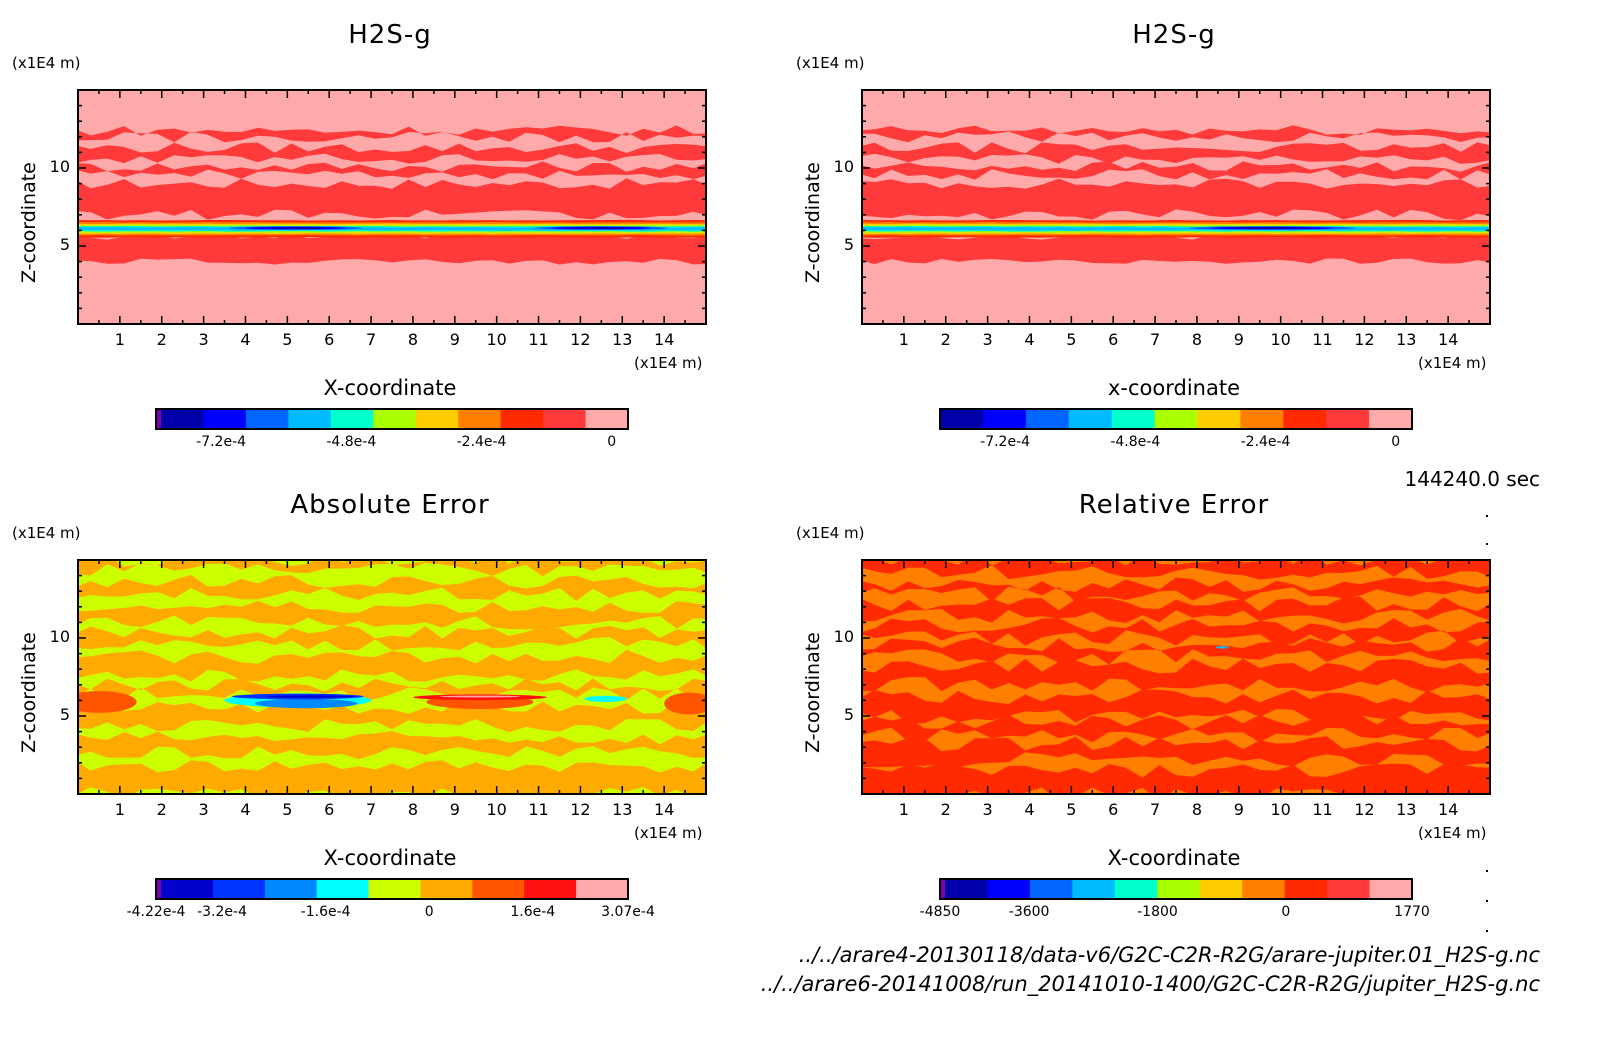 The height and width of the screenshot is (1054, 1604). What do you see at coordinates (222, 912) in the screenshot?
I see `colorbar-tick-label: -3.2e-4` at bounding box center [222, 912].